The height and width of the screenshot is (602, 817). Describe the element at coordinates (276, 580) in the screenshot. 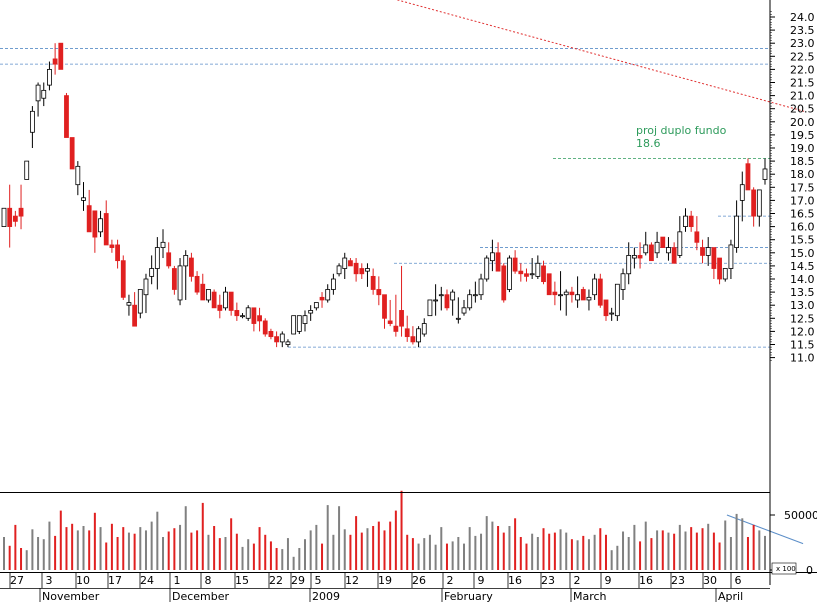

I see `day-tick-label: 22` at that location.